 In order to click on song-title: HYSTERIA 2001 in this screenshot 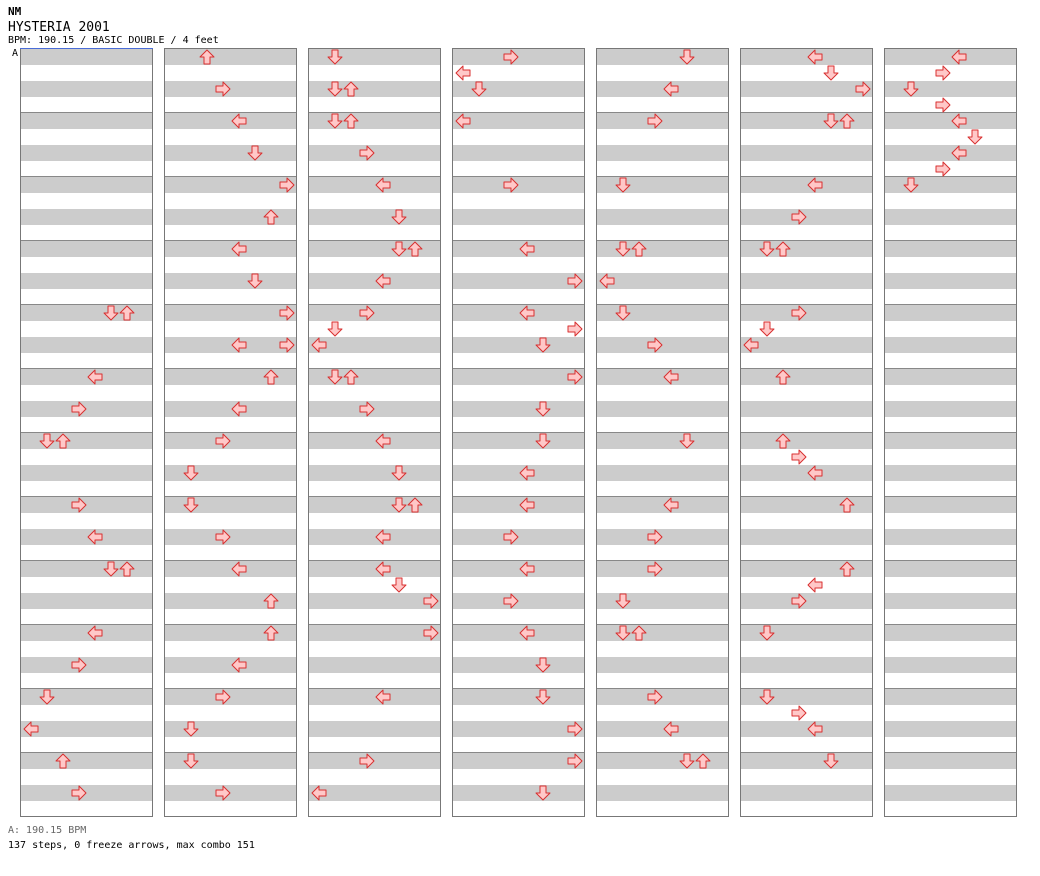, I will do `click(59, 27)`.